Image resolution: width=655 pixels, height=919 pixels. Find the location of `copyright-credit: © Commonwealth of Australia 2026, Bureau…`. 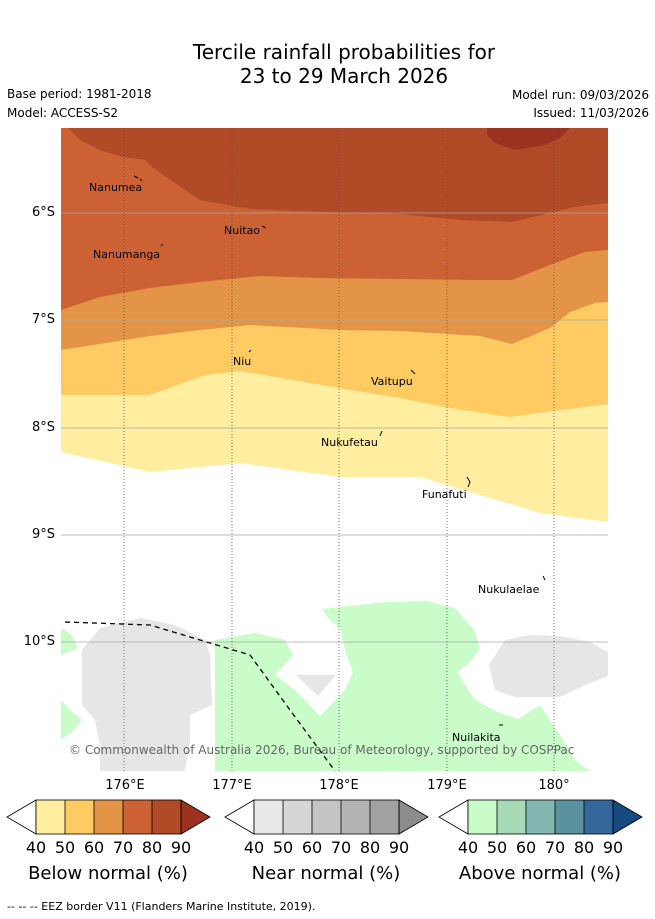

copyright-credit: © Commonwealth of Australia 2026, Bureau… is located at coordinates (322, 750).